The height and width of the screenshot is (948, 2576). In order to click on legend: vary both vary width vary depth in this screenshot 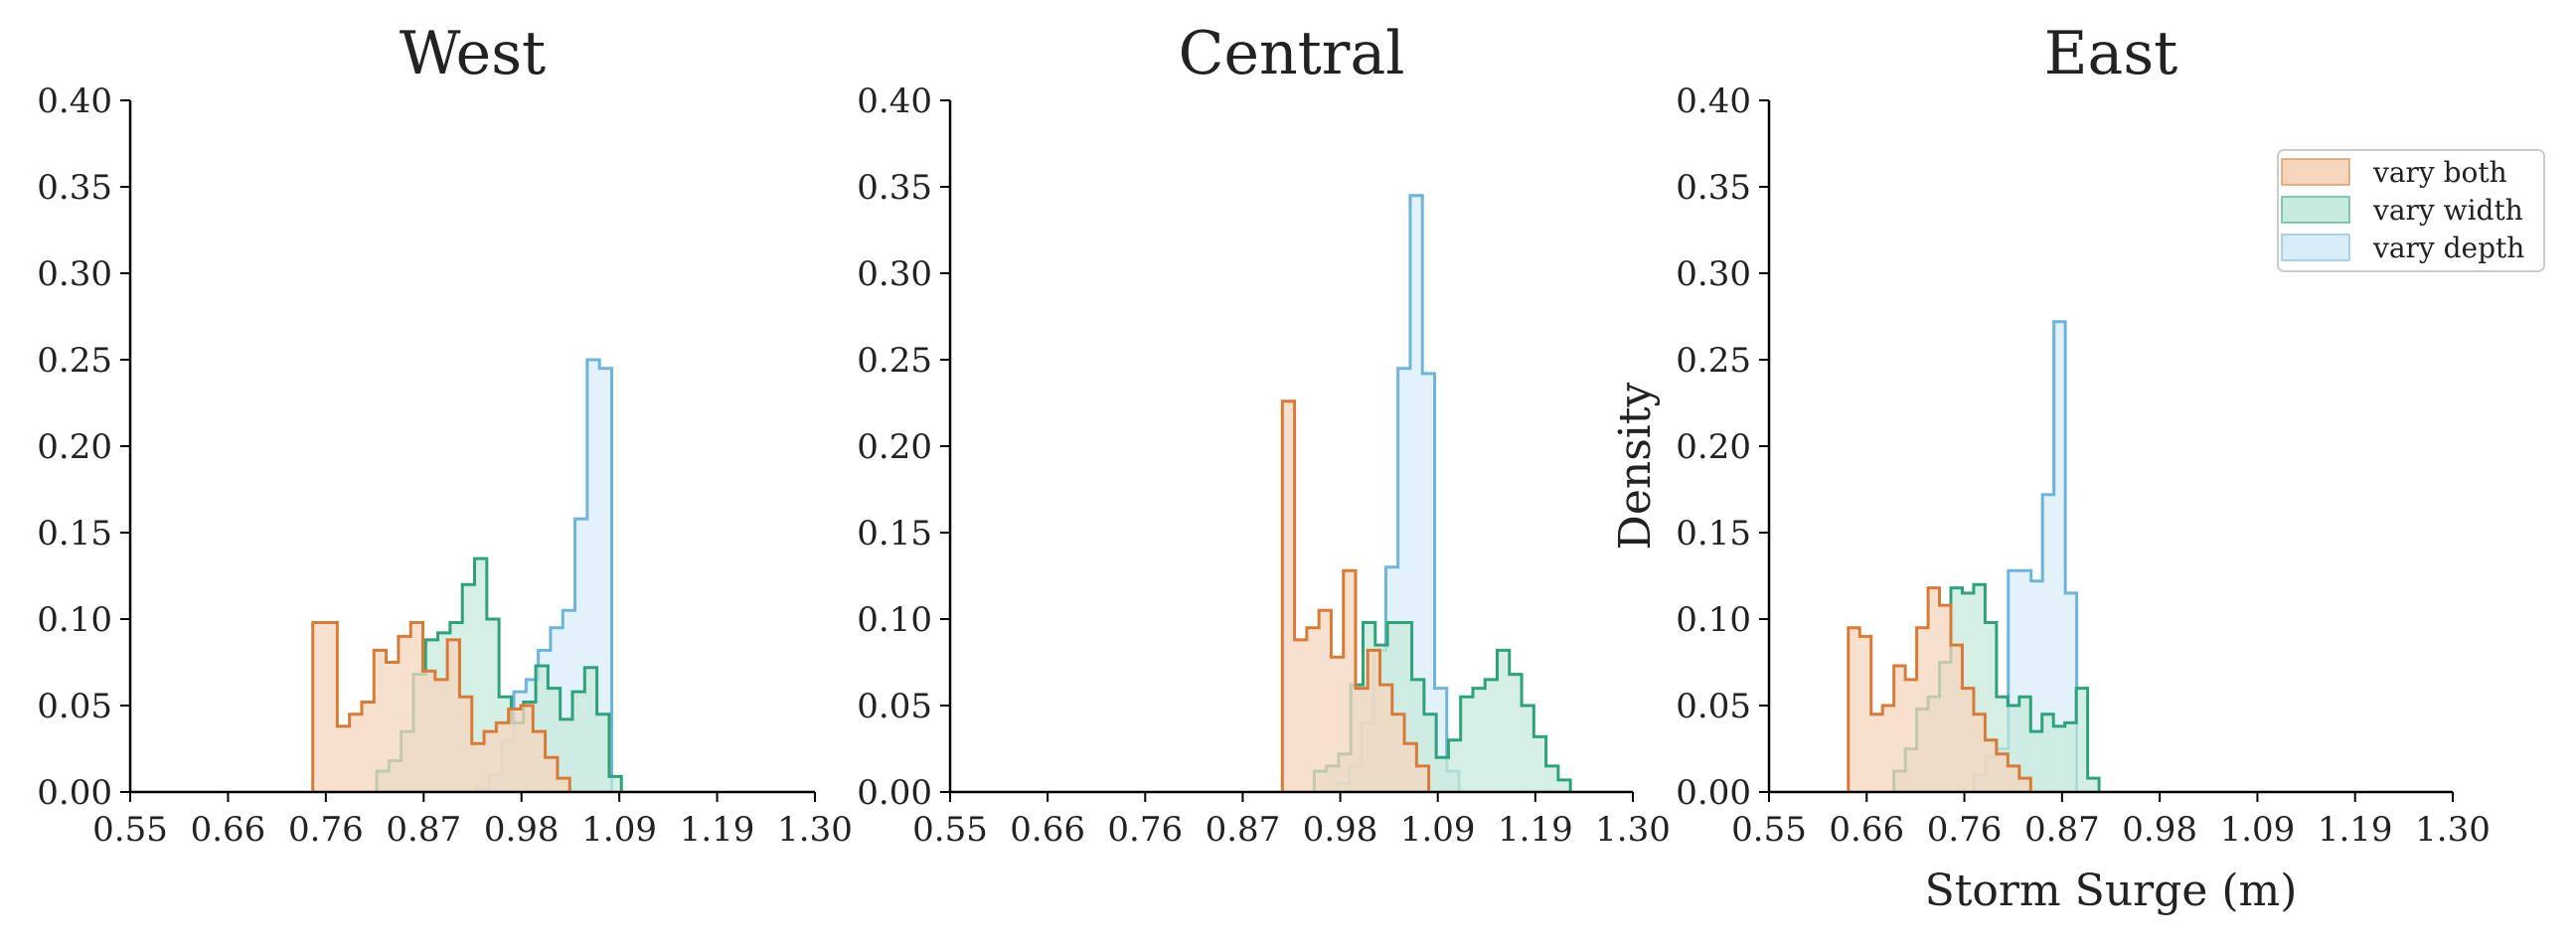, I will do `click(2411, 211)`.